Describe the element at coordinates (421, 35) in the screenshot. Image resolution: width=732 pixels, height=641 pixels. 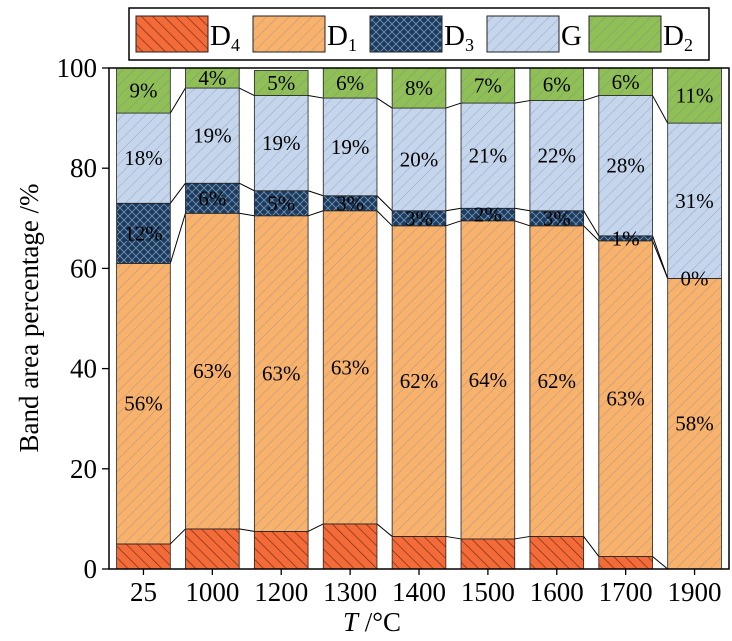
I see `legend-item: D3` at that location.